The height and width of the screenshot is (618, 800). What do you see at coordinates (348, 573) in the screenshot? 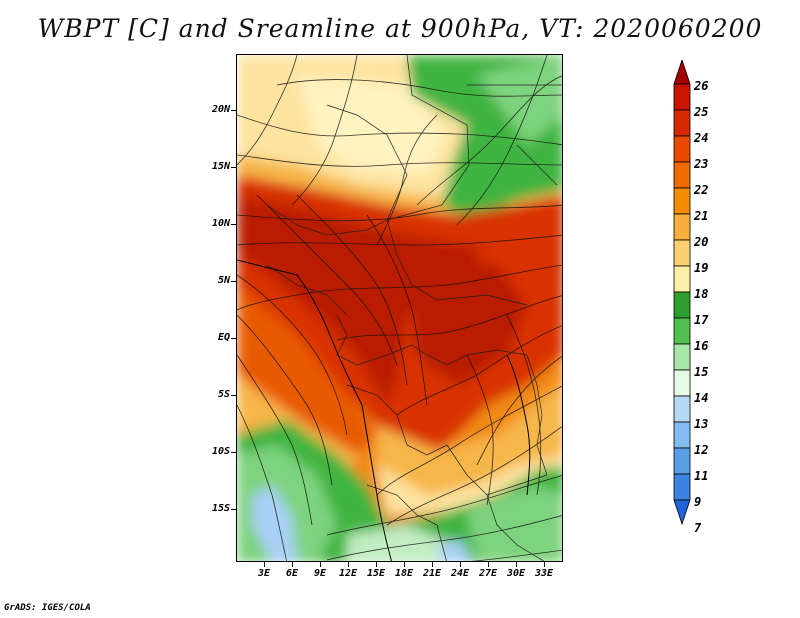
I see `lon-label-12e: 12E` at bounding box center [348, 573].